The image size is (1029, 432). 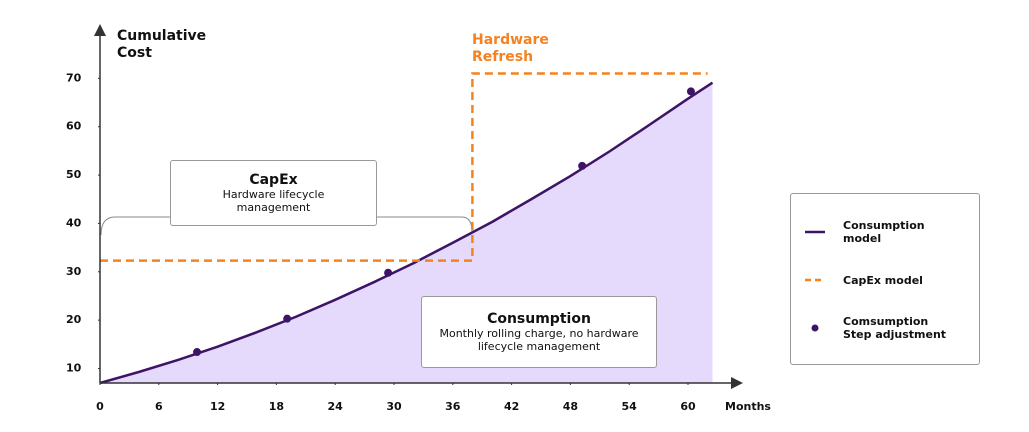 What do you see at coordinates (688, 406) in the screenshot?
I see `x-tick-label: 60` at bounding box center [688, 406].